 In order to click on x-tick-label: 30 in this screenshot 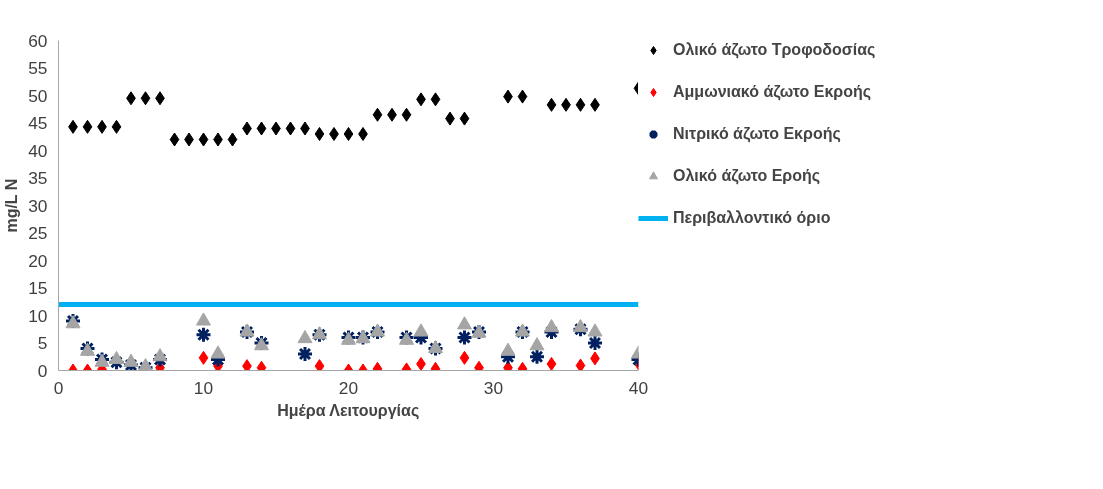, I will do `click(493, 387)`.